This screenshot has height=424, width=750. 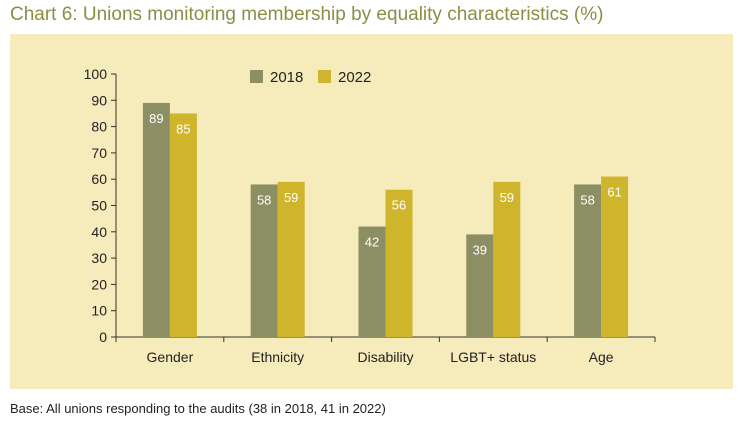 What do you see at coordinates (99, 127) in the screenshot?
I see `y-tick-label: 80` at bounding box center [99, 127].